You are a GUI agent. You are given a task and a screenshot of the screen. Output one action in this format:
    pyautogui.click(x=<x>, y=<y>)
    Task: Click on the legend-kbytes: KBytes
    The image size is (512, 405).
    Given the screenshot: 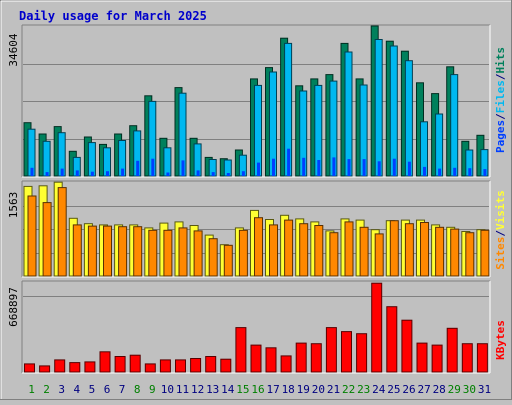 What is the action you would take?
    pyautogui.click(x=500, y=340)
    